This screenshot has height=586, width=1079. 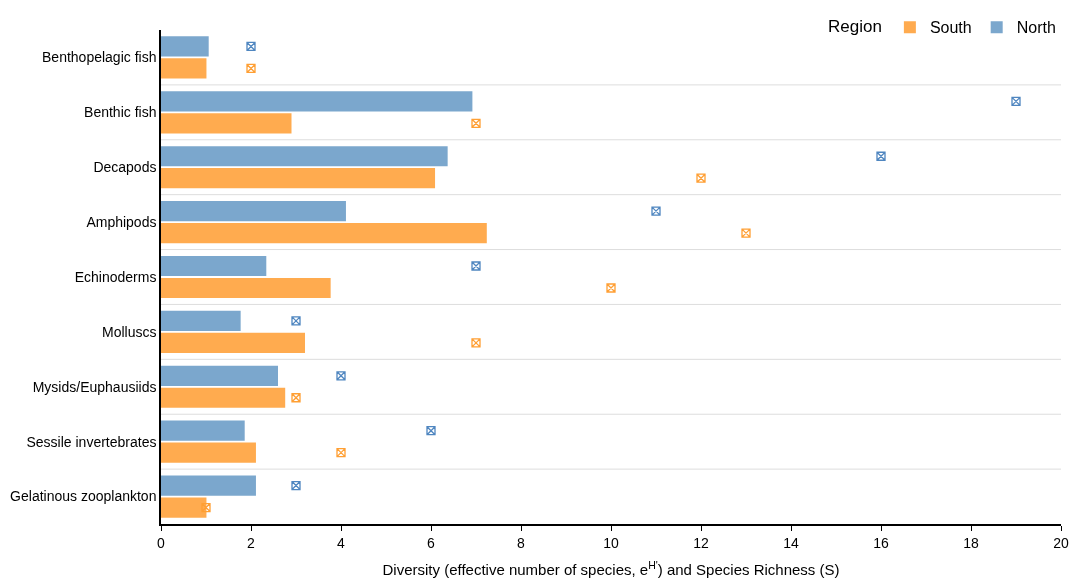 What do you see at coordinates (120, 112) in the screenshot?
I see `y-tick-label: Benthic fish` at bounding box center [120, 112].